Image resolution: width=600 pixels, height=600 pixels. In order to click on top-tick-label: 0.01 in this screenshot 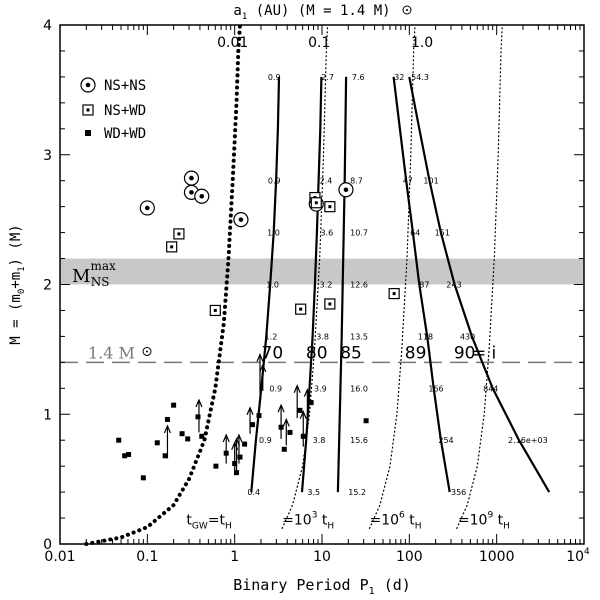, I will do `click(232, 43)`.